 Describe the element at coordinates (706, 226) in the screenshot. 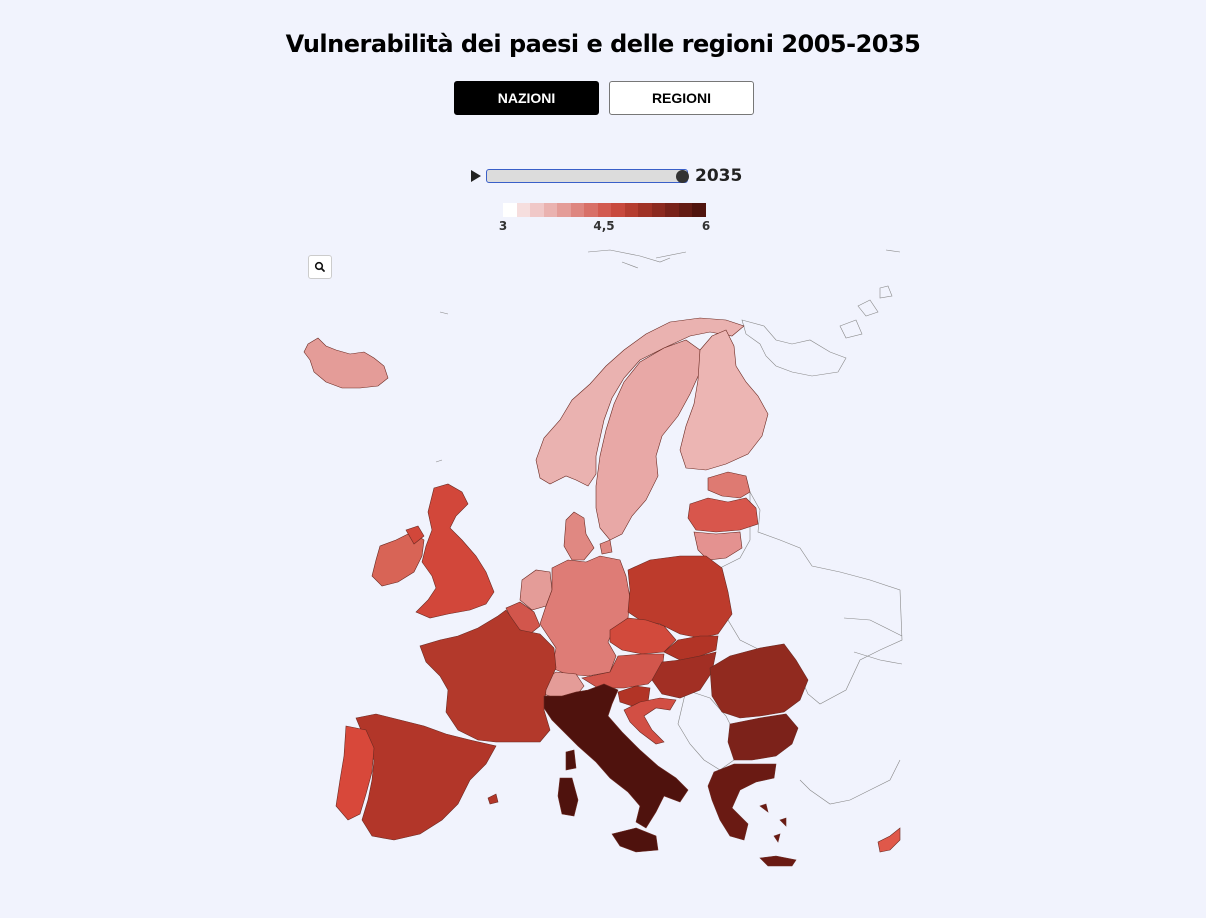

I see `legend-max-label: 6` at that location.